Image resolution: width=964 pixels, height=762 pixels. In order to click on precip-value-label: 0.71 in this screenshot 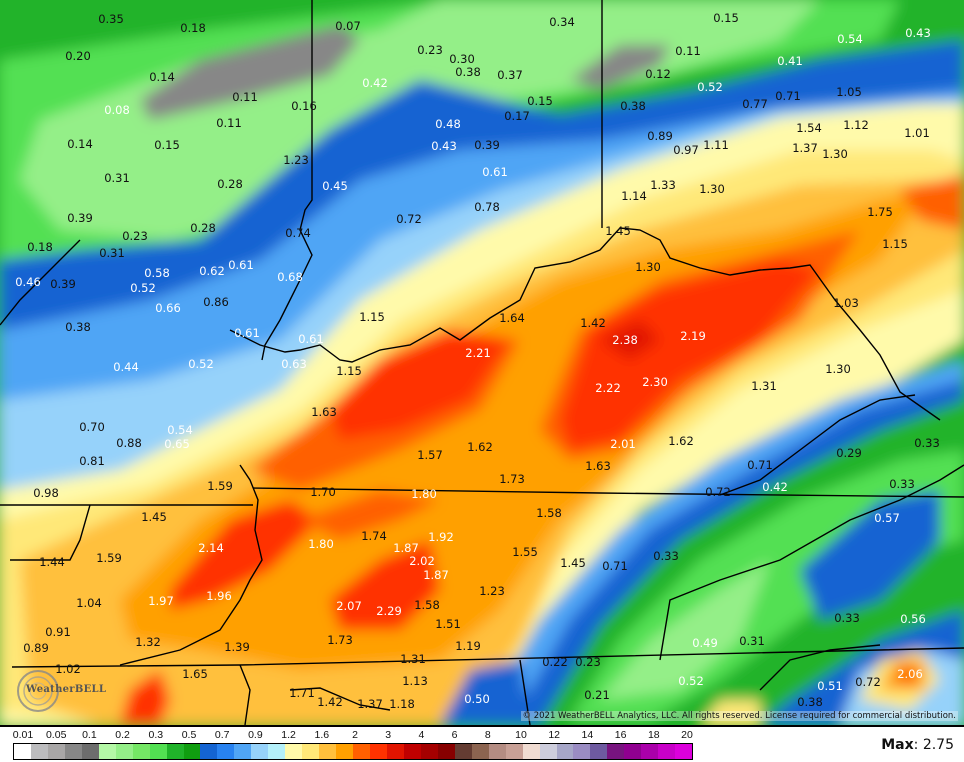, I will do `click(788, 96)`.